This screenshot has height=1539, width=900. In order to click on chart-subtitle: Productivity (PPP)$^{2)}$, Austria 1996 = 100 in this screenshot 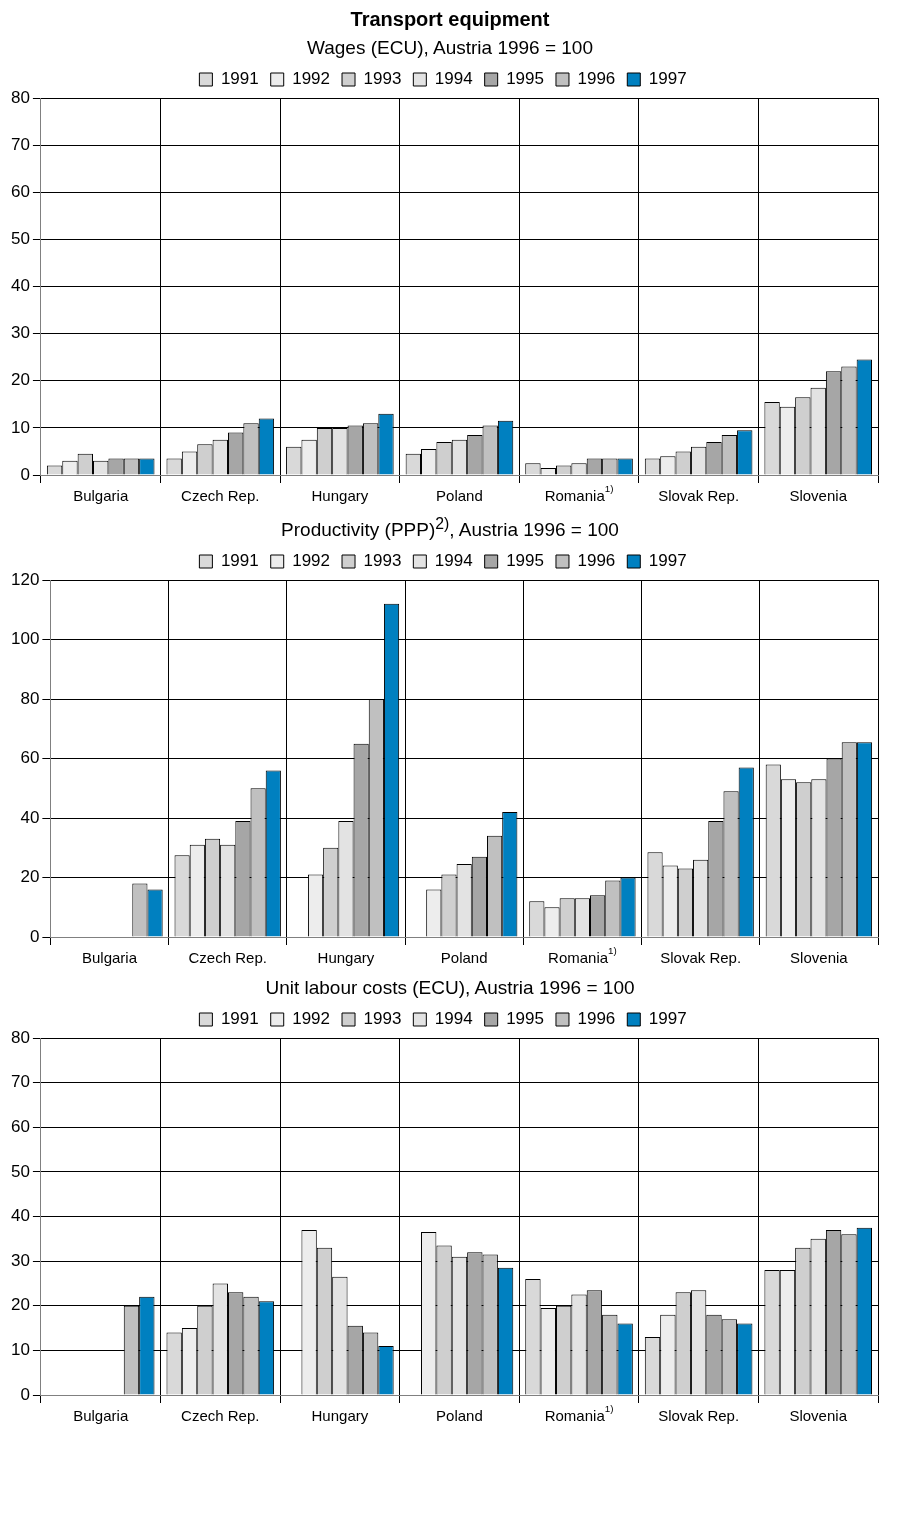, I will do `click(450, 528)`.